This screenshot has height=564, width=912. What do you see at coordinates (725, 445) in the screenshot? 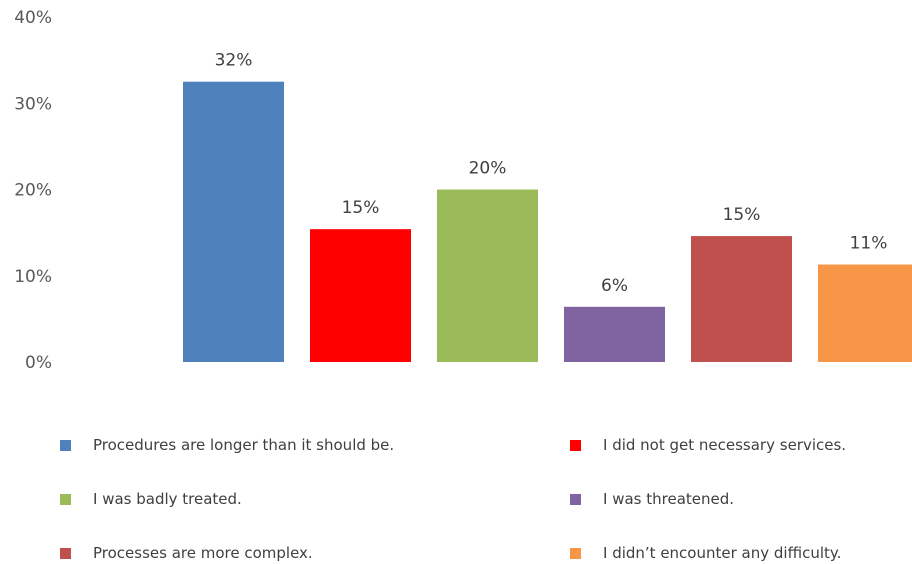
I see `legend-label: I did not get necessary services.` at bounding box center [725, 445].